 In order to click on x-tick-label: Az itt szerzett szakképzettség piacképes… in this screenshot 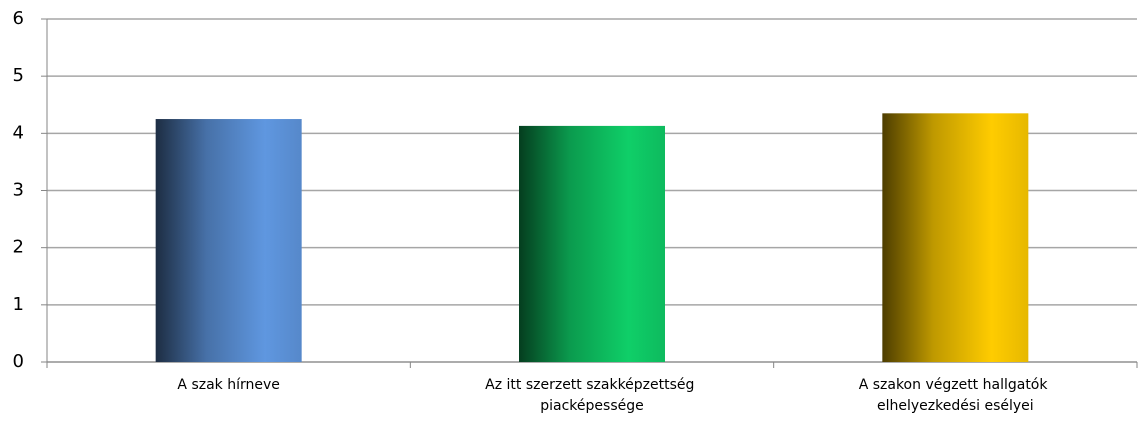, I will do `click(592, 395)`.